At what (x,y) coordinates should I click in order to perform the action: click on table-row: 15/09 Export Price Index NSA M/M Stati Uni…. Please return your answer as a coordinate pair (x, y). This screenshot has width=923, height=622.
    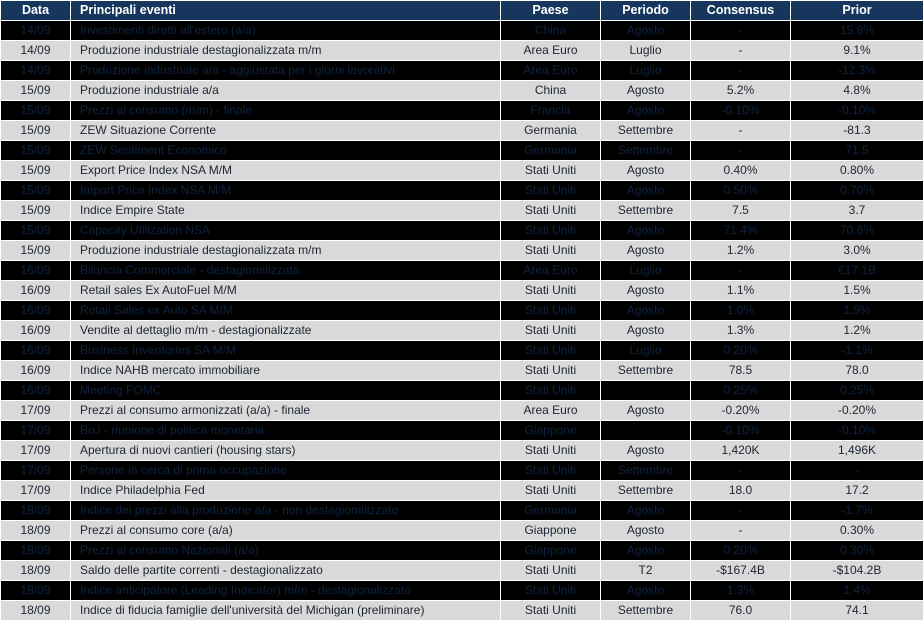
    Looking at the image, I should click on (461, 170).